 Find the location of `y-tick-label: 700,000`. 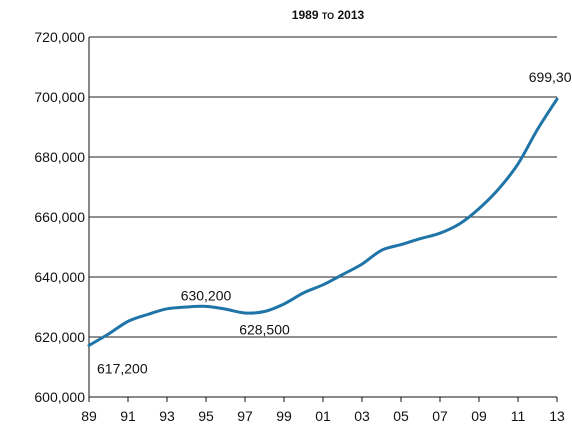

y-tick-label: 700,000 is located at coordinates (59, 97).